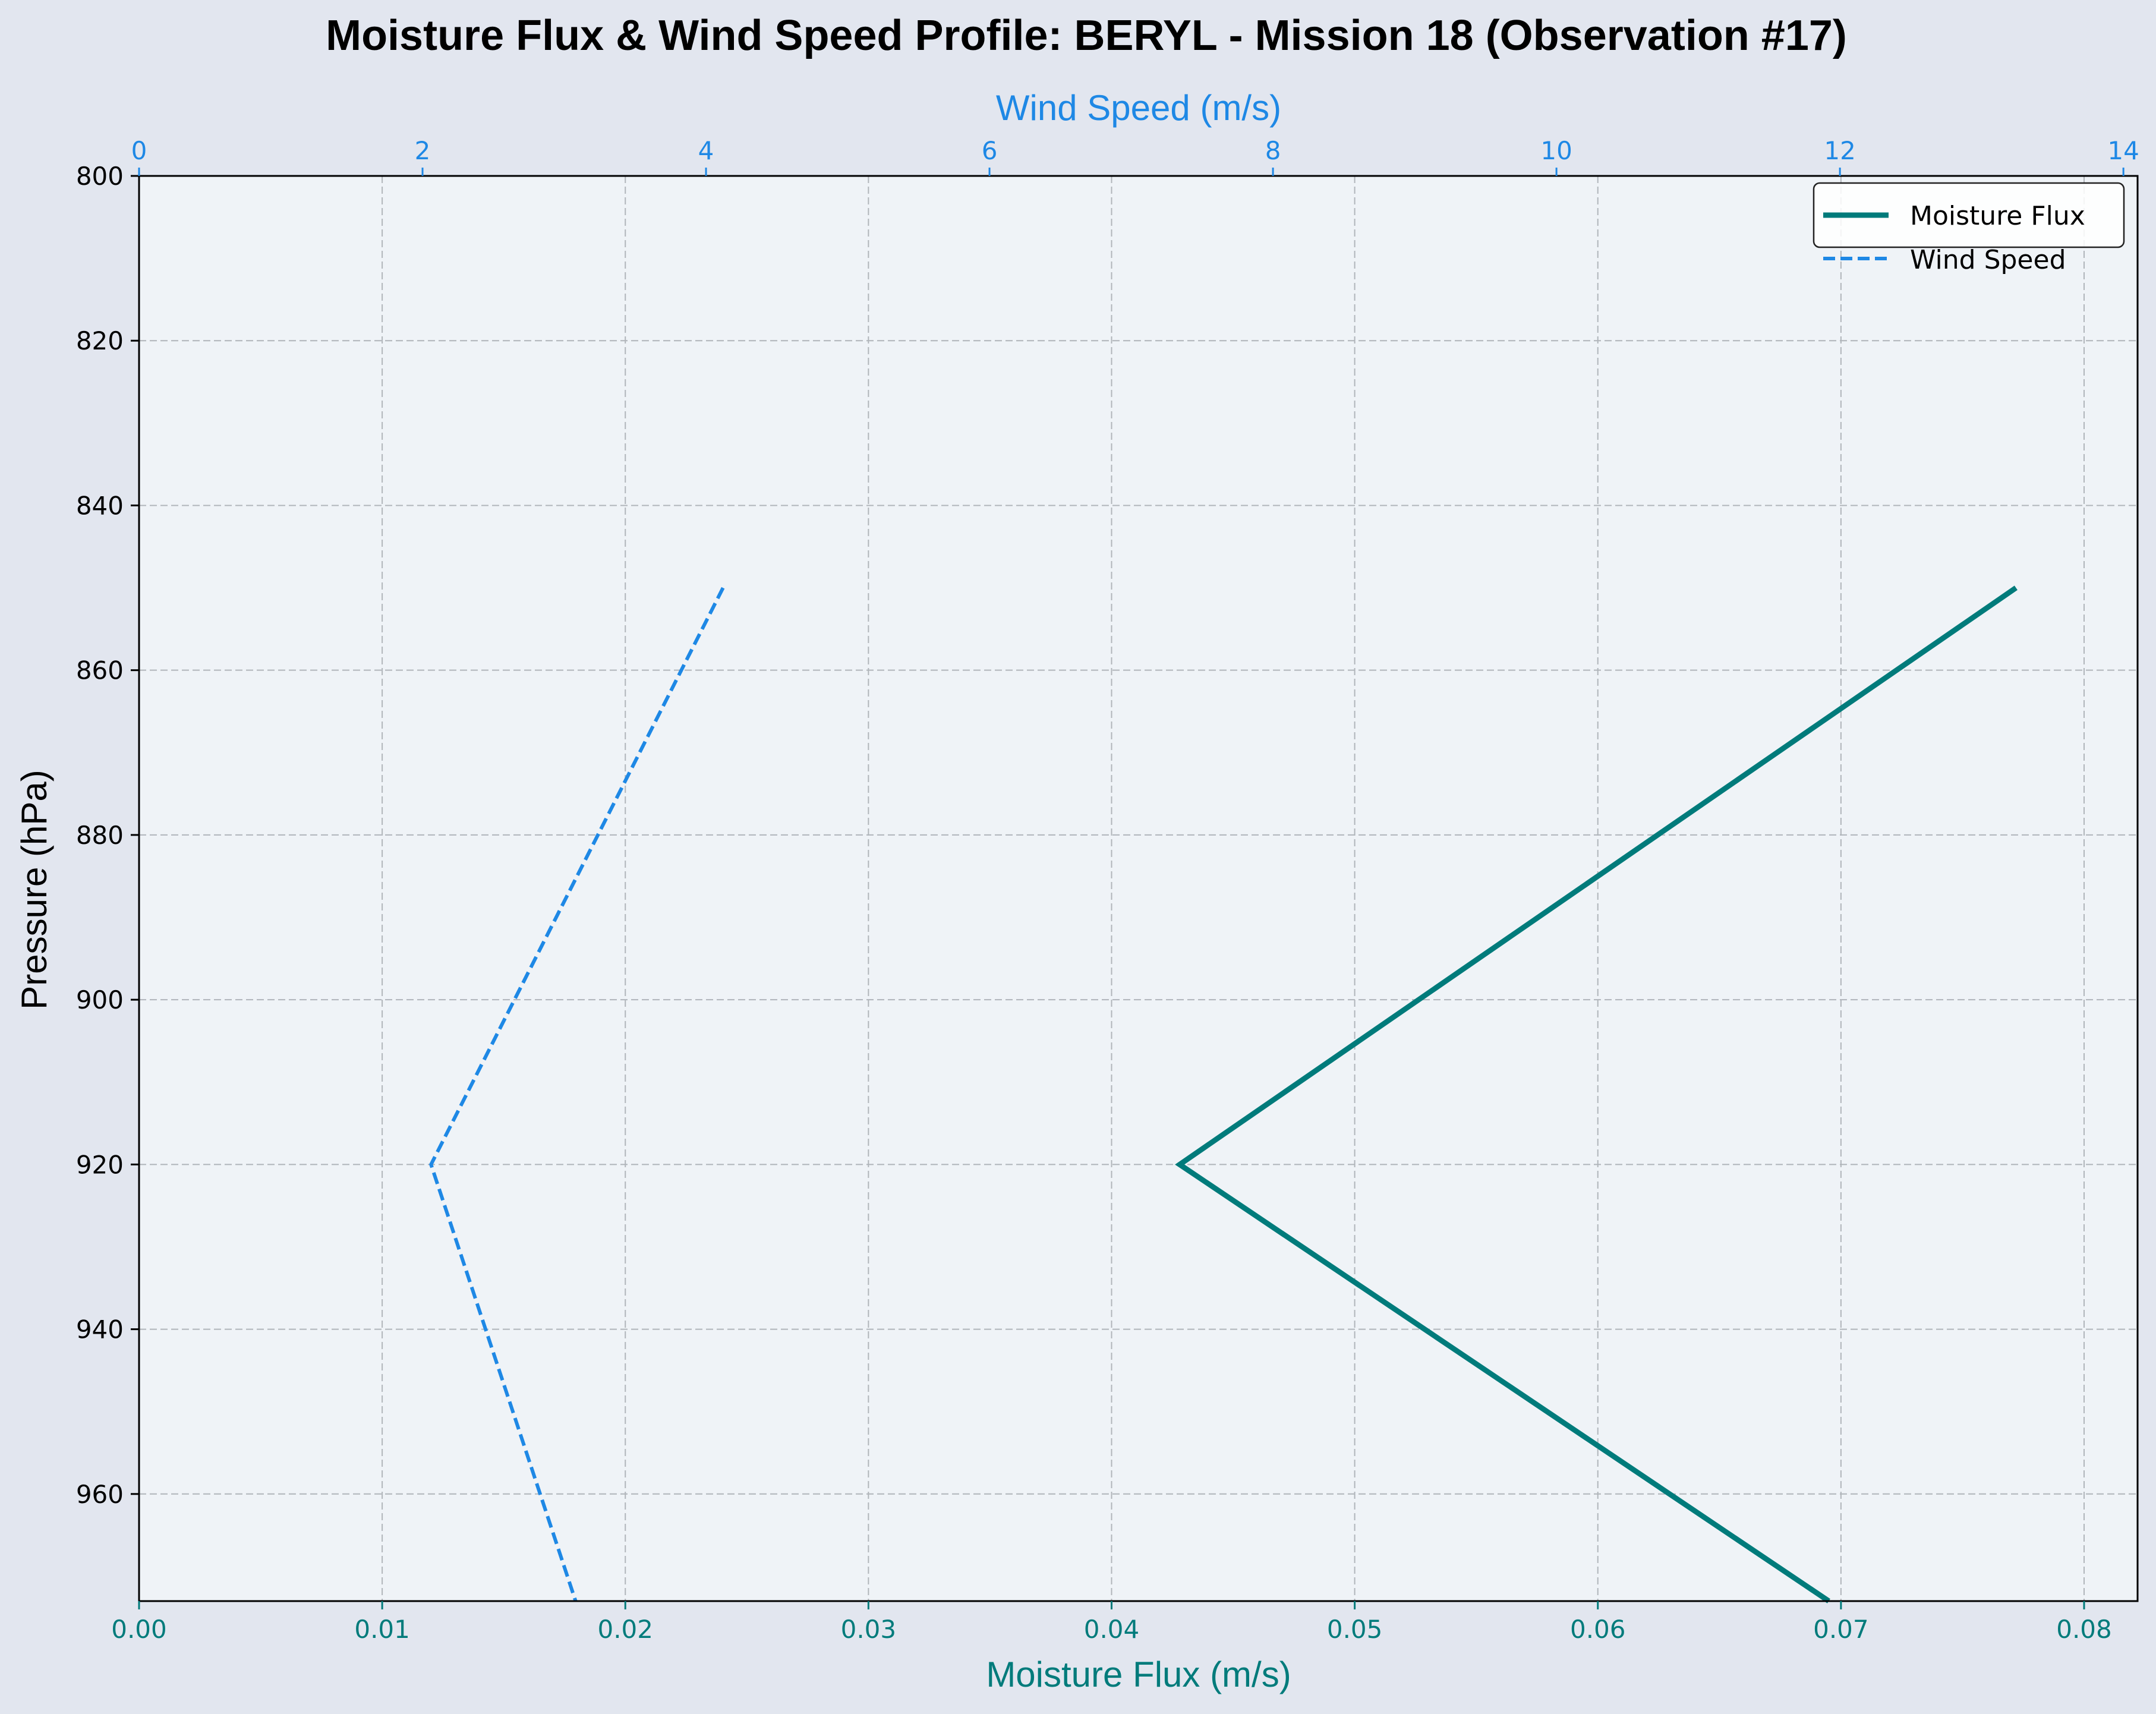  I want to click on y-tick-label: 800, so click(100, 176).